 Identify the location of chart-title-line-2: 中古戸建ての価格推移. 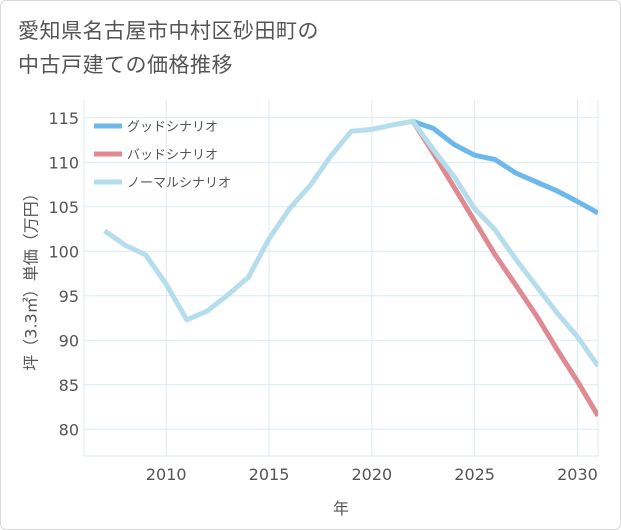
(125, 65).